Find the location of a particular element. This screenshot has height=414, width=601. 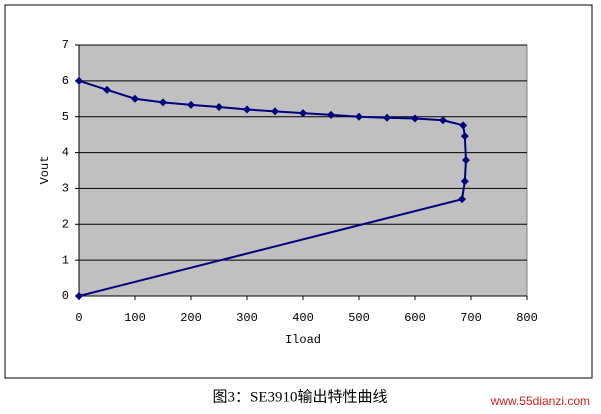

y-tick-label: 0 is located at coordinates (65, 296).